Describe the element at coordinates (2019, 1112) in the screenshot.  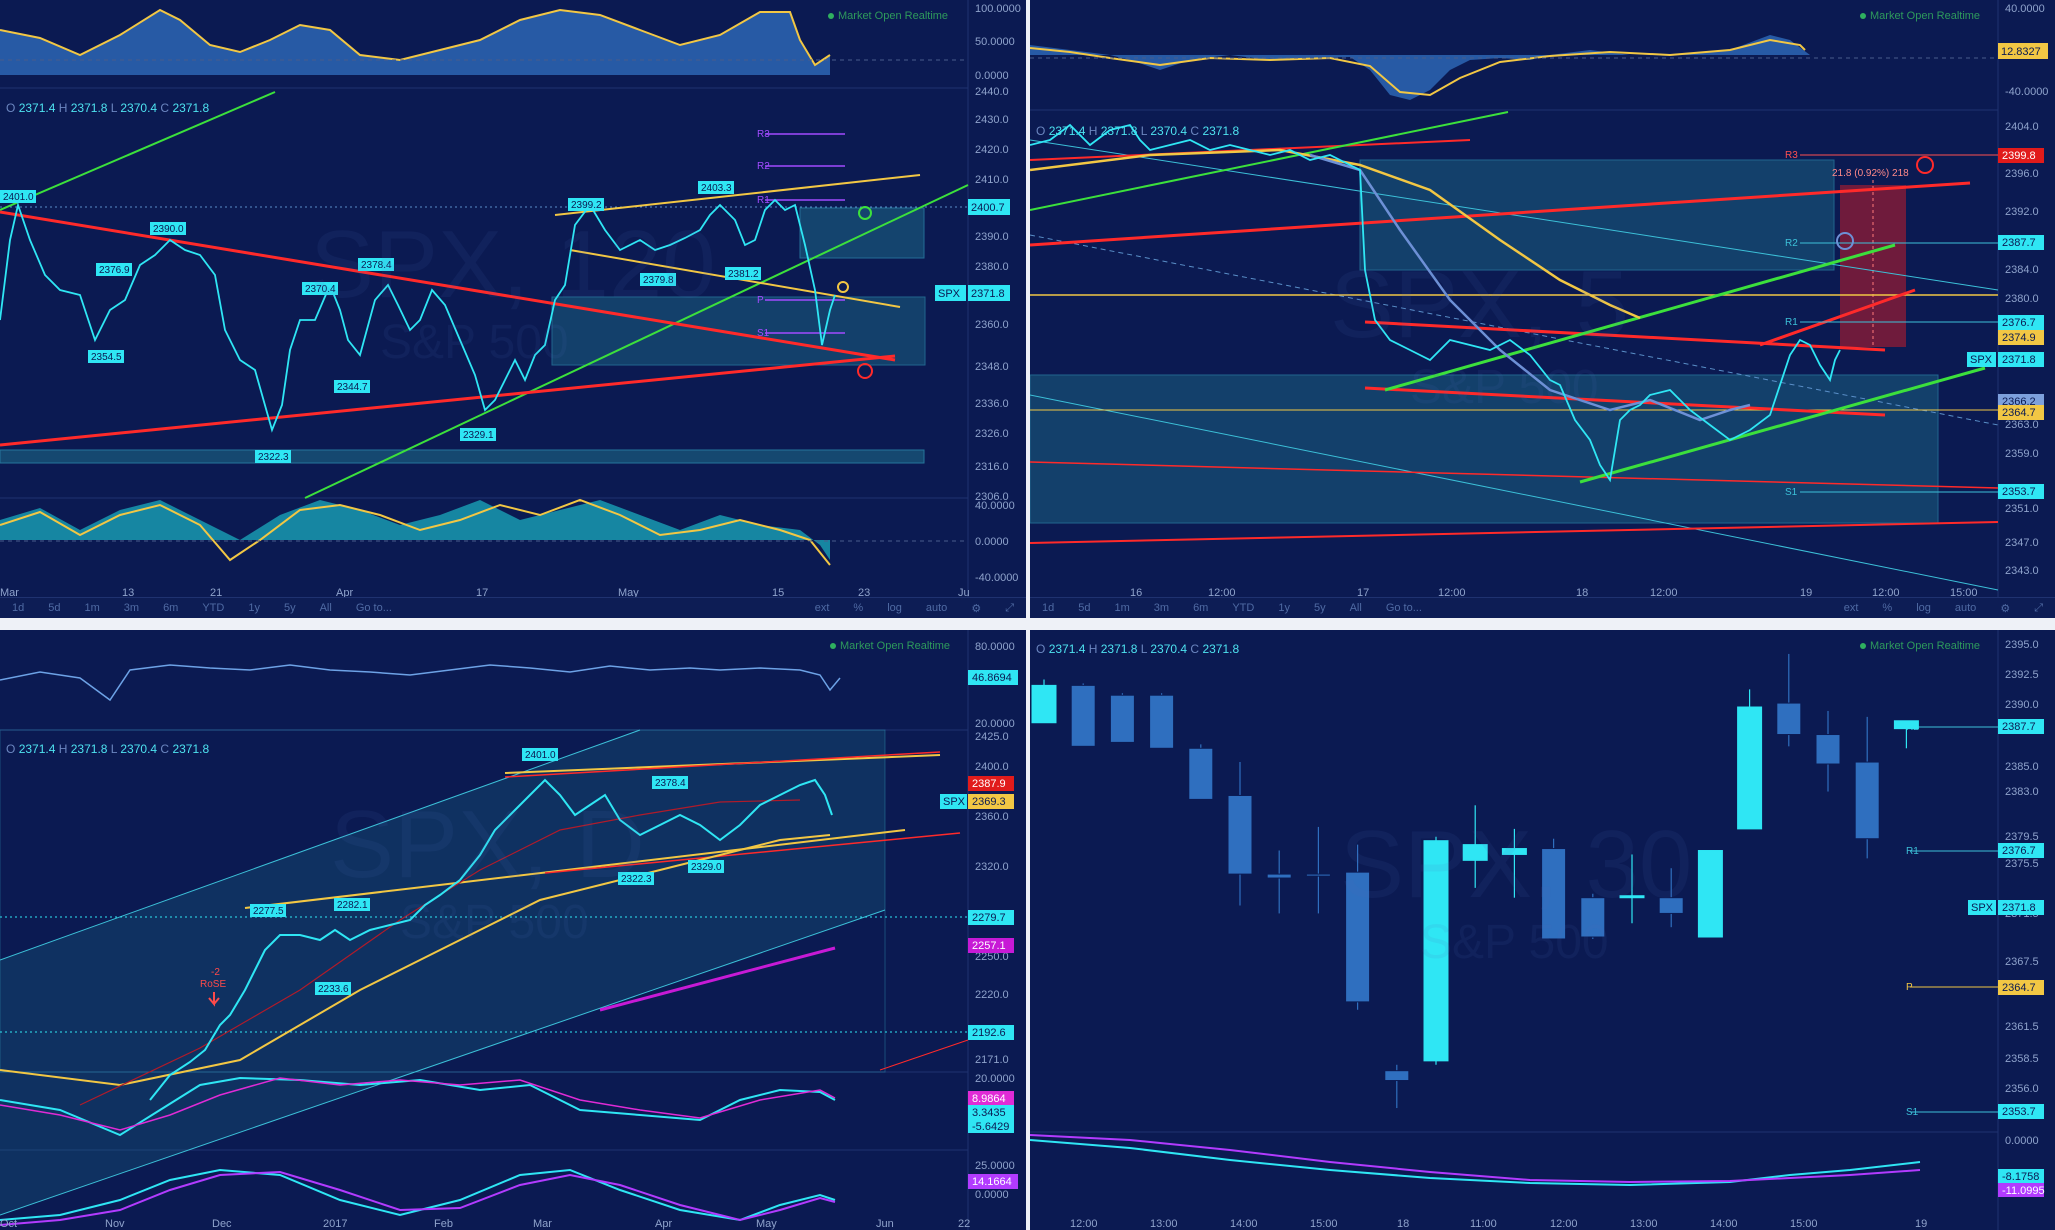
I see `svg-text: 2353.7` at that location.